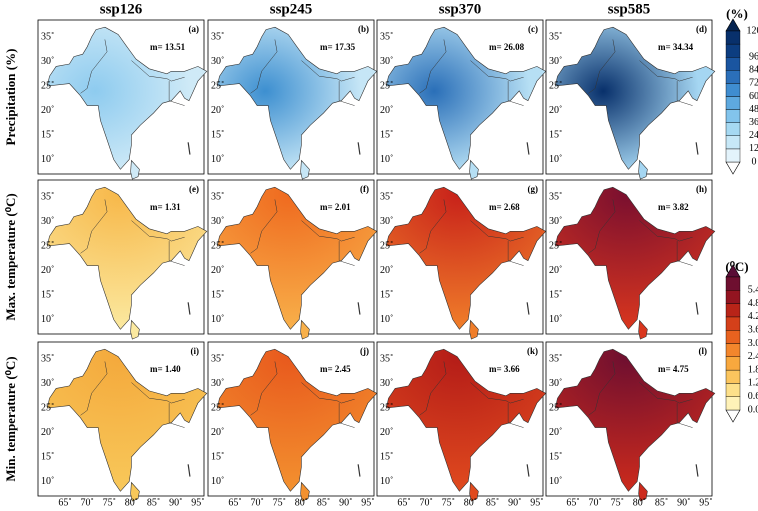 The image size is (758, 511). Describe the element at coordinates (165, 207) in the screenshot. I see `mean-value: m= 1.31` at that location.